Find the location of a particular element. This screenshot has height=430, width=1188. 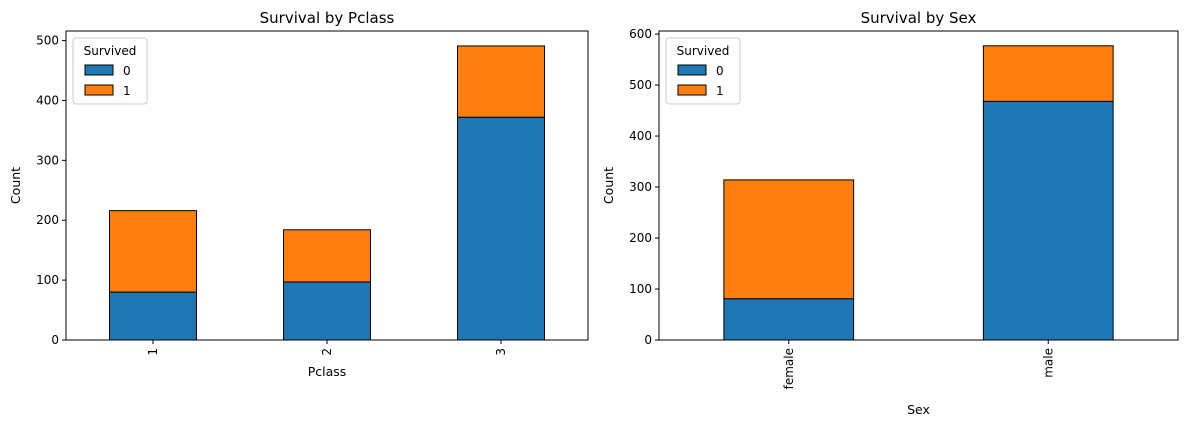

x-tick-label: 1 is located at coordinates (153, 352).